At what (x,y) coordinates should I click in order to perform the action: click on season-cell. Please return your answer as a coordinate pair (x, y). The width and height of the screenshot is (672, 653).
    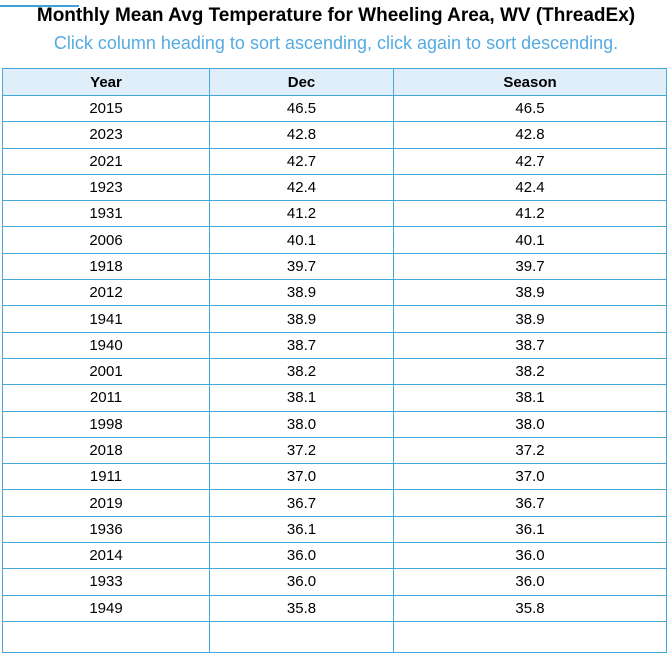
    Looking at the image, I should click on (530, 636).